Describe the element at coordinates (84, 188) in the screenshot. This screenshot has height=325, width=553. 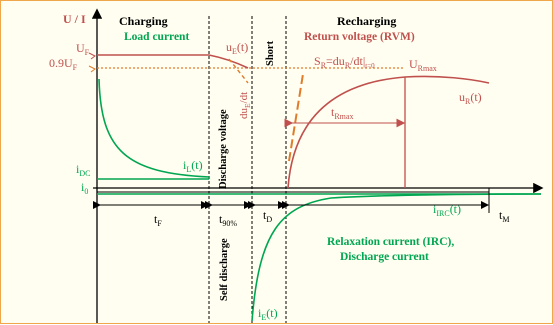
I see `i0-label: i0` at that location.